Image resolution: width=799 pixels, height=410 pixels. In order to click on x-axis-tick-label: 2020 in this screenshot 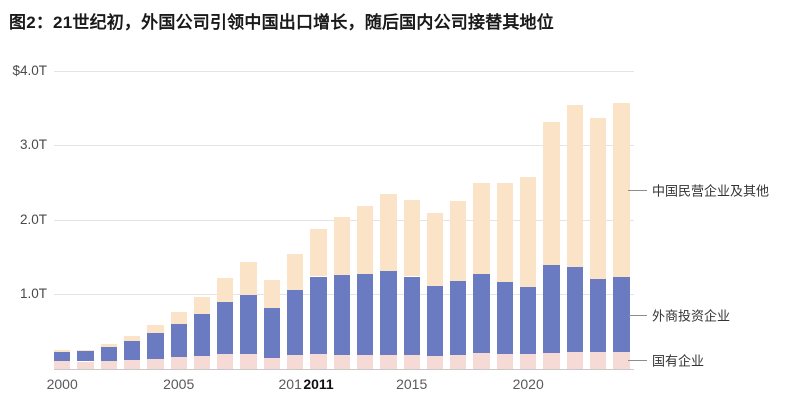, I will do `click(528, 384)`.